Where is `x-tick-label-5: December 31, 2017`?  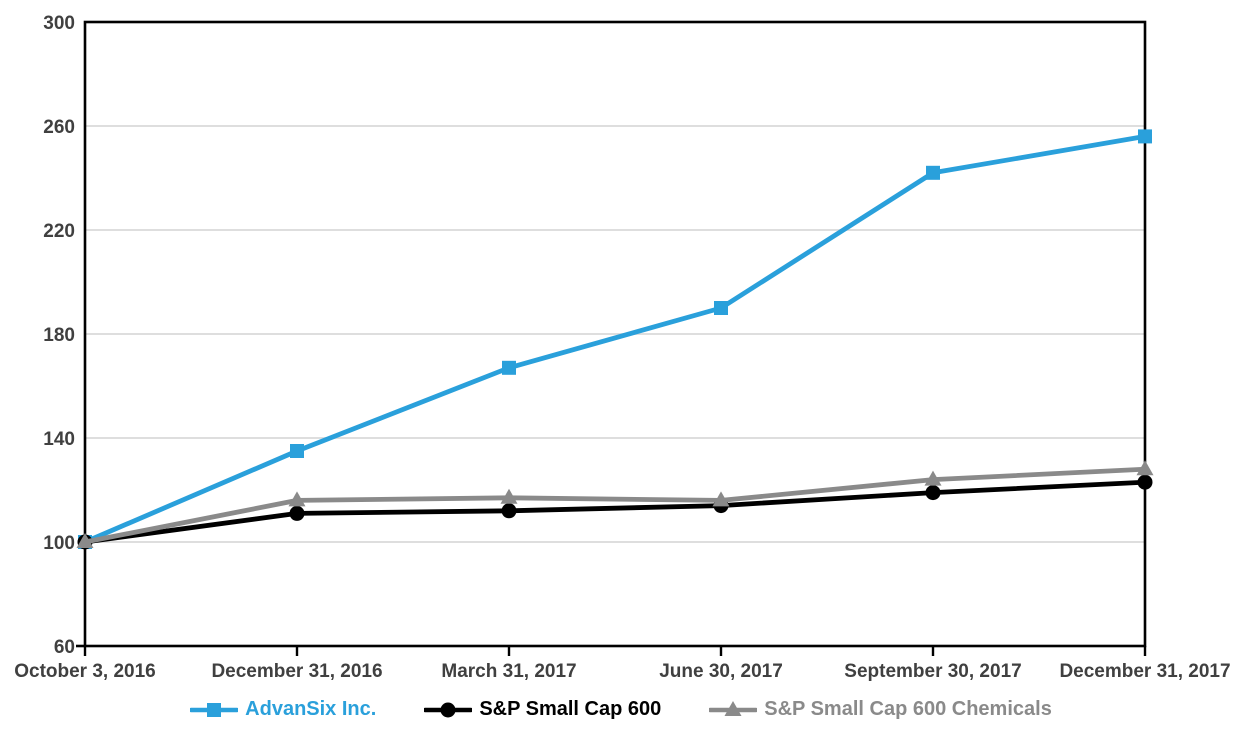 x-tick-label-5: December 31, 2017 is located at coordinates (1144, 671).